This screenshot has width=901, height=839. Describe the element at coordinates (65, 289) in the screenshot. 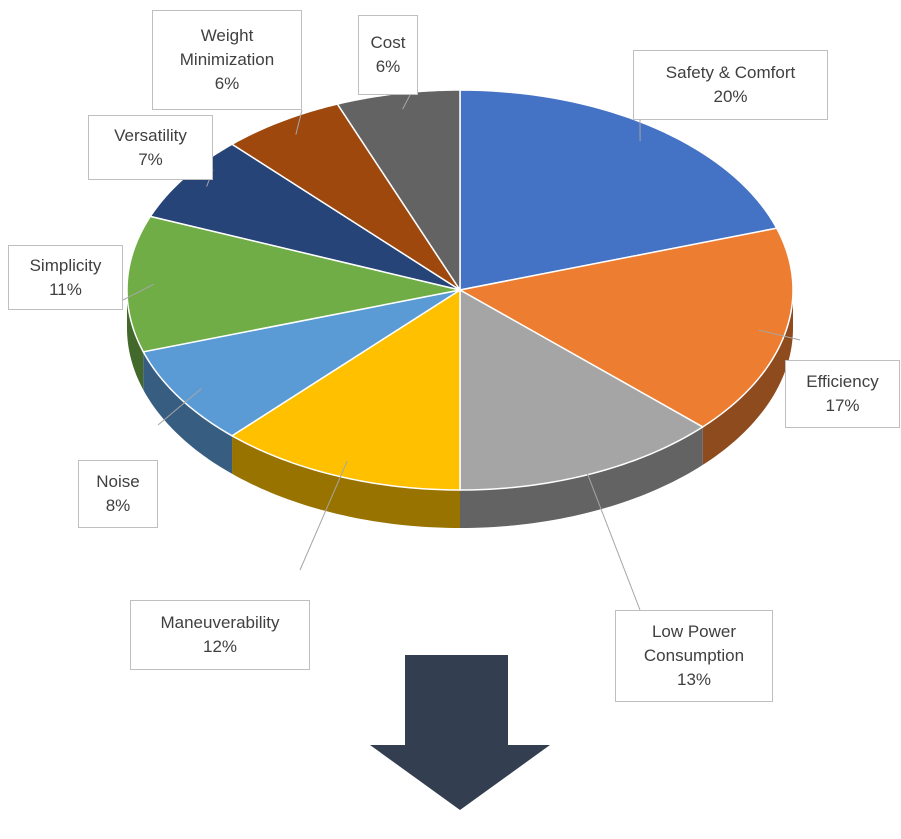

I see `label-value: 11%` at that location.